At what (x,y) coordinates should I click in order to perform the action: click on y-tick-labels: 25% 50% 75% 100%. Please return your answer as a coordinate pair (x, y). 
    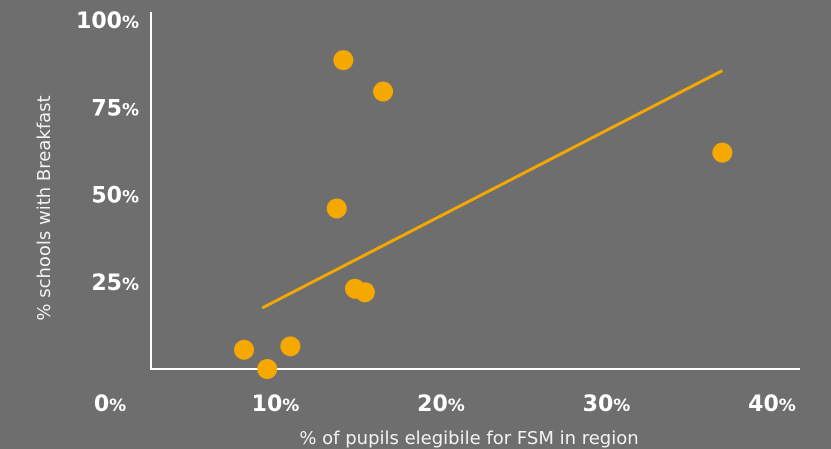
    Looking at the image, I should click on (107, 152).